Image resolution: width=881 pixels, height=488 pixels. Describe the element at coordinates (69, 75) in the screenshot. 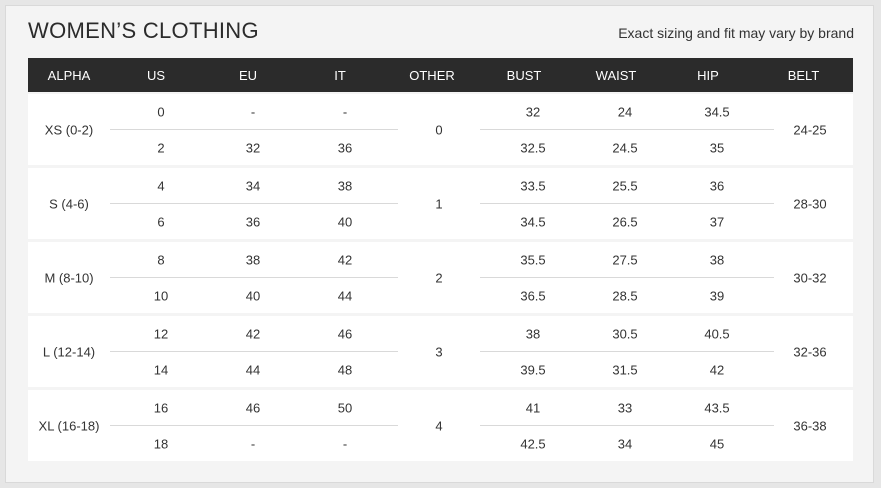

I see `header-alpha: ALPHA` at that location.